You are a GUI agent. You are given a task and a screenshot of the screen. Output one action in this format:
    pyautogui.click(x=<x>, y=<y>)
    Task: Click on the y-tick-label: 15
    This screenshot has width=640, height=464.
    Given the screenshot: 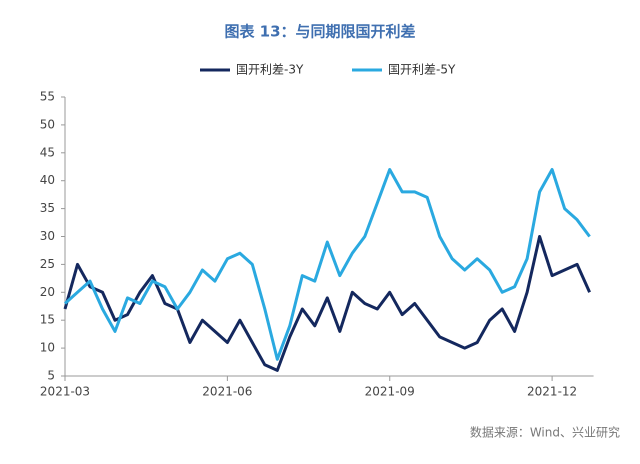 What is the action you would take?
    pyautogui.click(x=47, y=320)
    